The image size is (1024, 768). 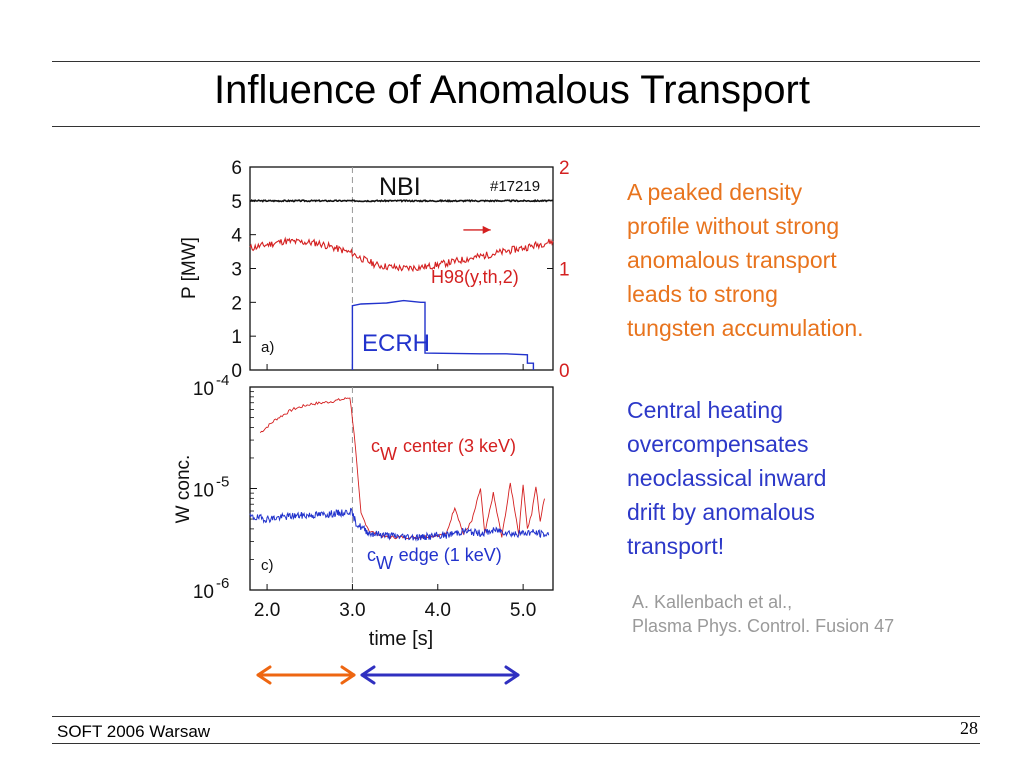 I want to click on series-line-nbi, so click(x=401, y=200).